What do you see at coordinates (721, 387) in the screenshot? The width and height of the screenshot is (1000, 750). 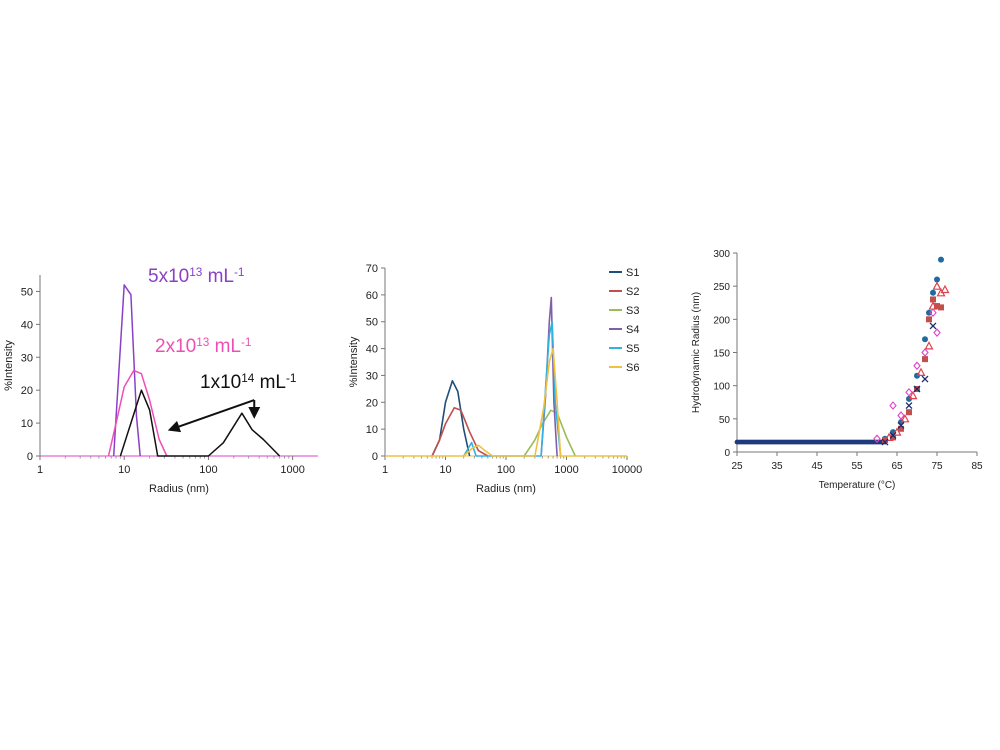 I see `y-tick-label: 100` at bounding box center [721, 387].